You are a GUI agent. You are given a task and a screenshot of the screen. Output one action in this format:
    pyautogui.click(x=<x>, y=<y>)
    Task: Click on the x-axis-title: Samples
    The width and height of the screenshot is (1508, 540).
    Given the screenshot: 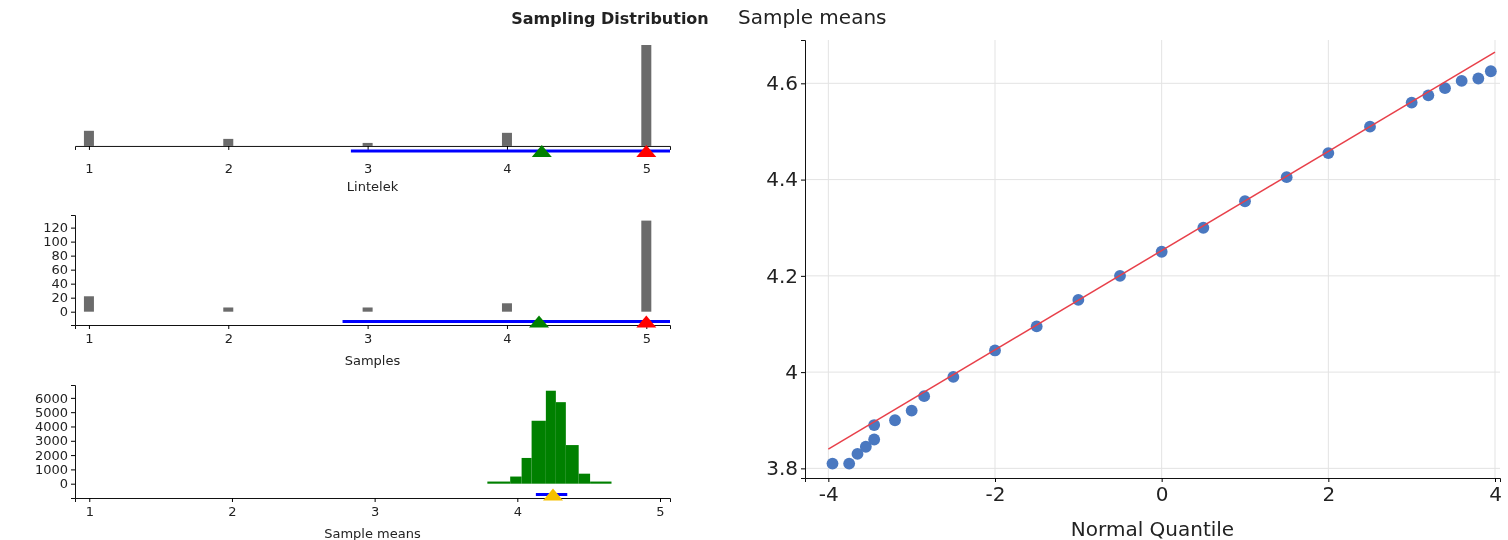 What is the action you would take?
    pyautogui.click(x=372, y=360)
    